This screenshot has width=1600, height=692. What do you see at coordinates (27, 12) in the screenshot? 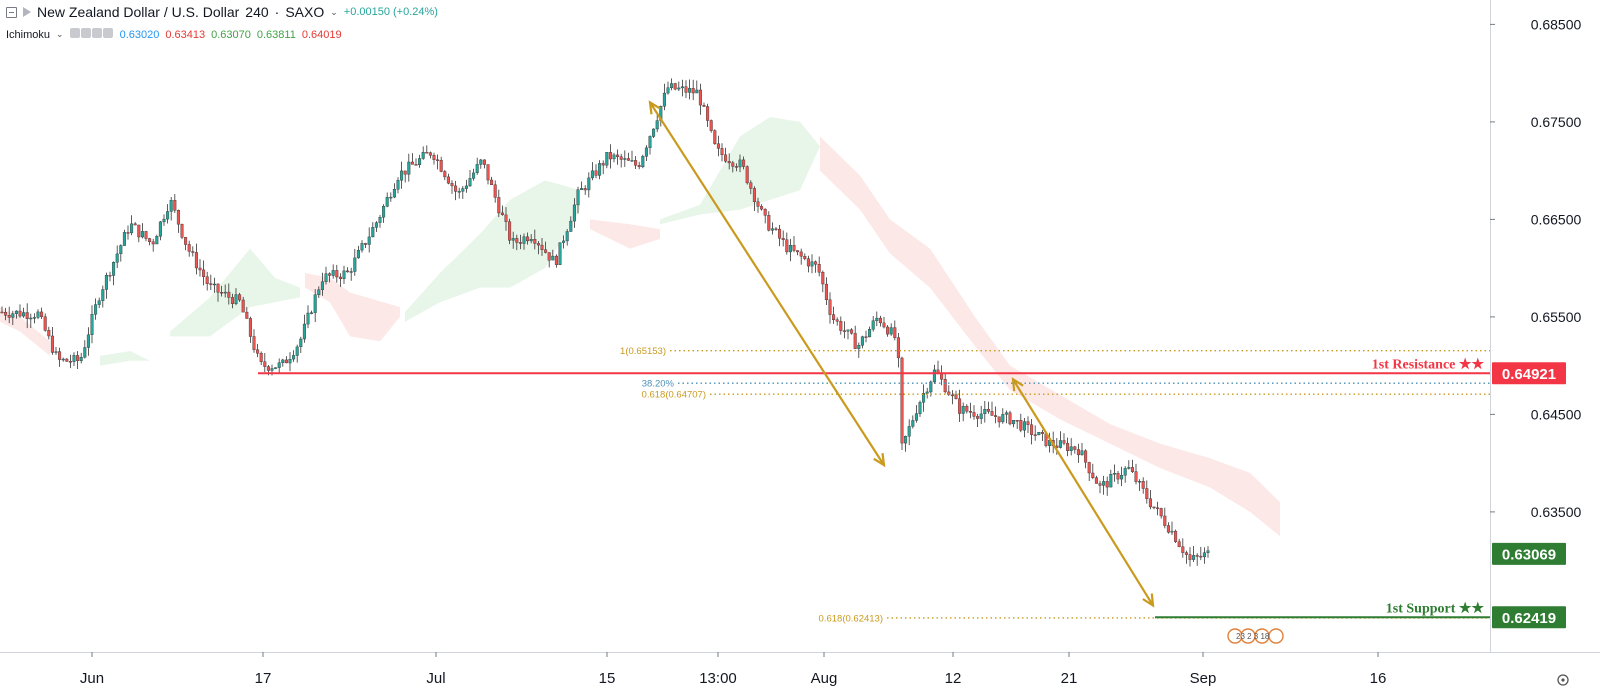
I see `play-icon` at bounding box center [27, 12].